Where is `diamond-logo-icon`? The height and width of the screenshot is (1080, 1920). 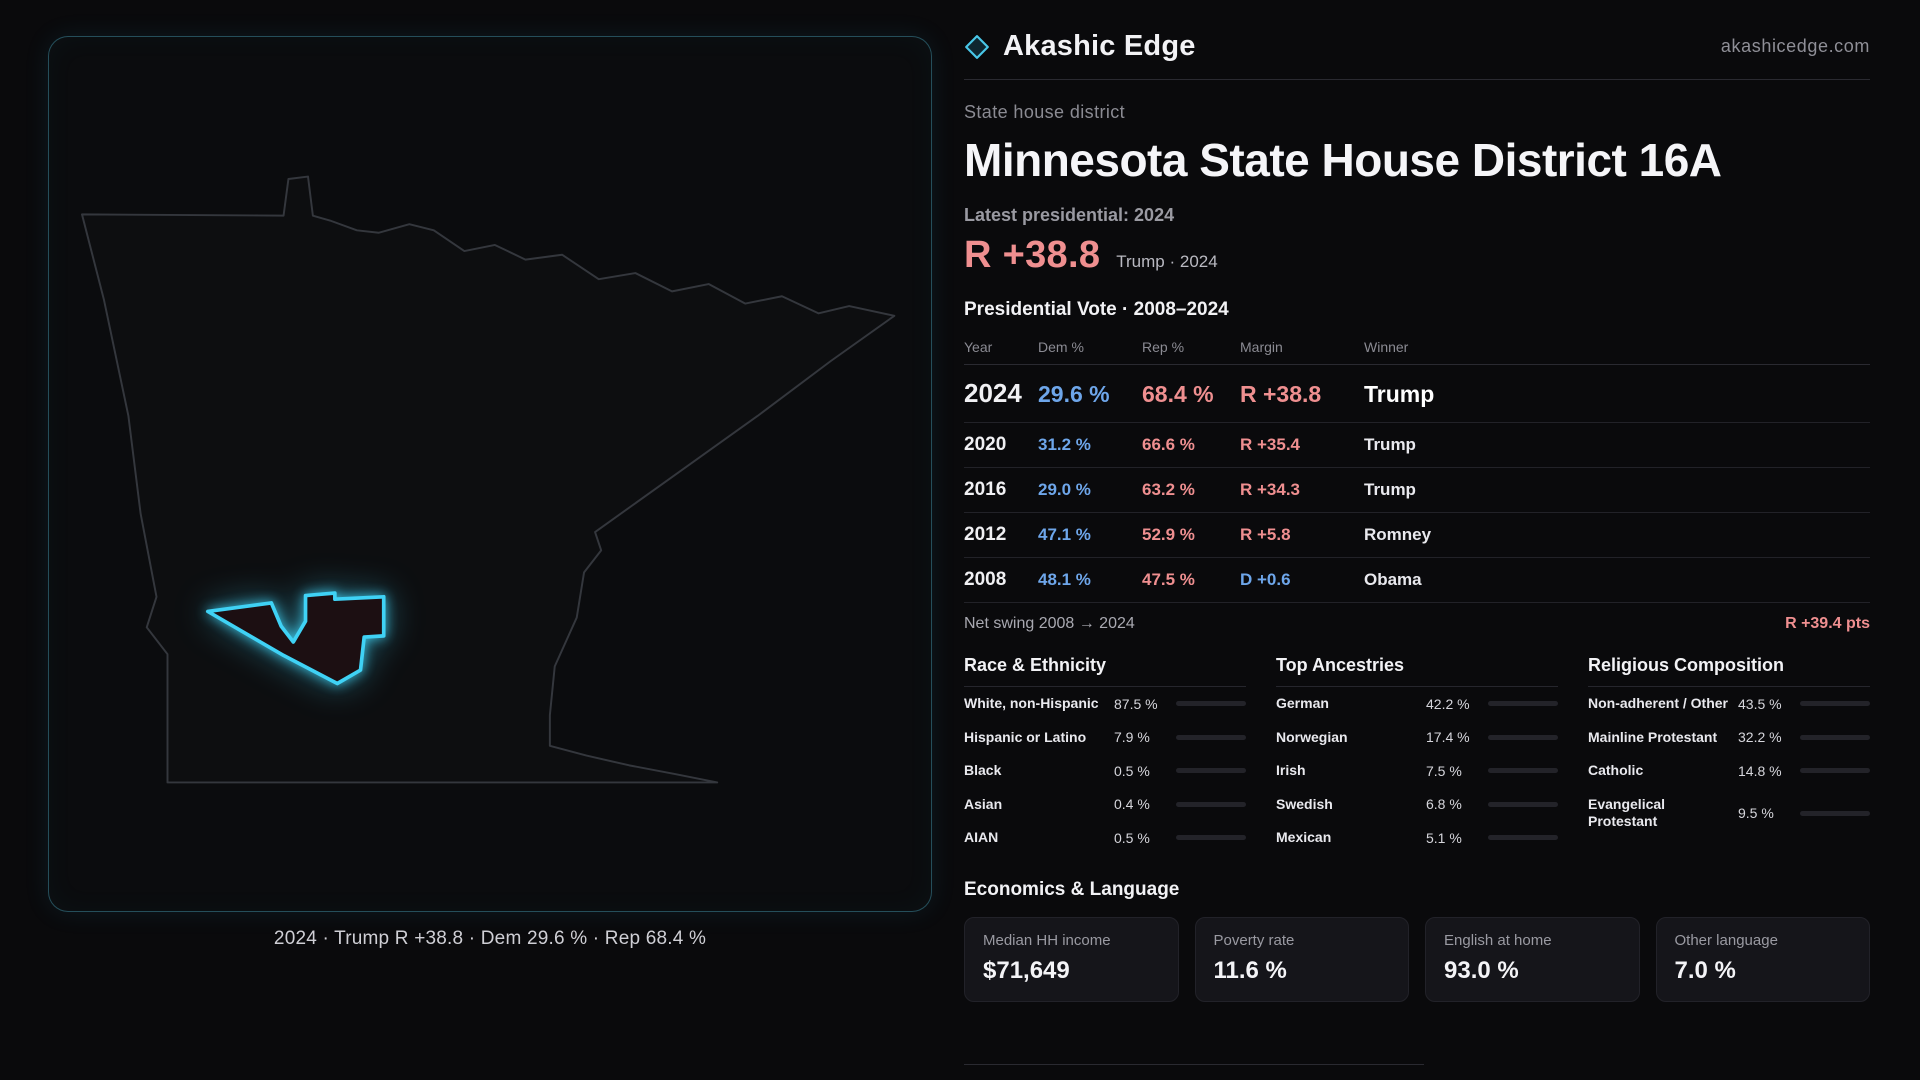
diamond-logo-icon is located at coordinates (977, 46).